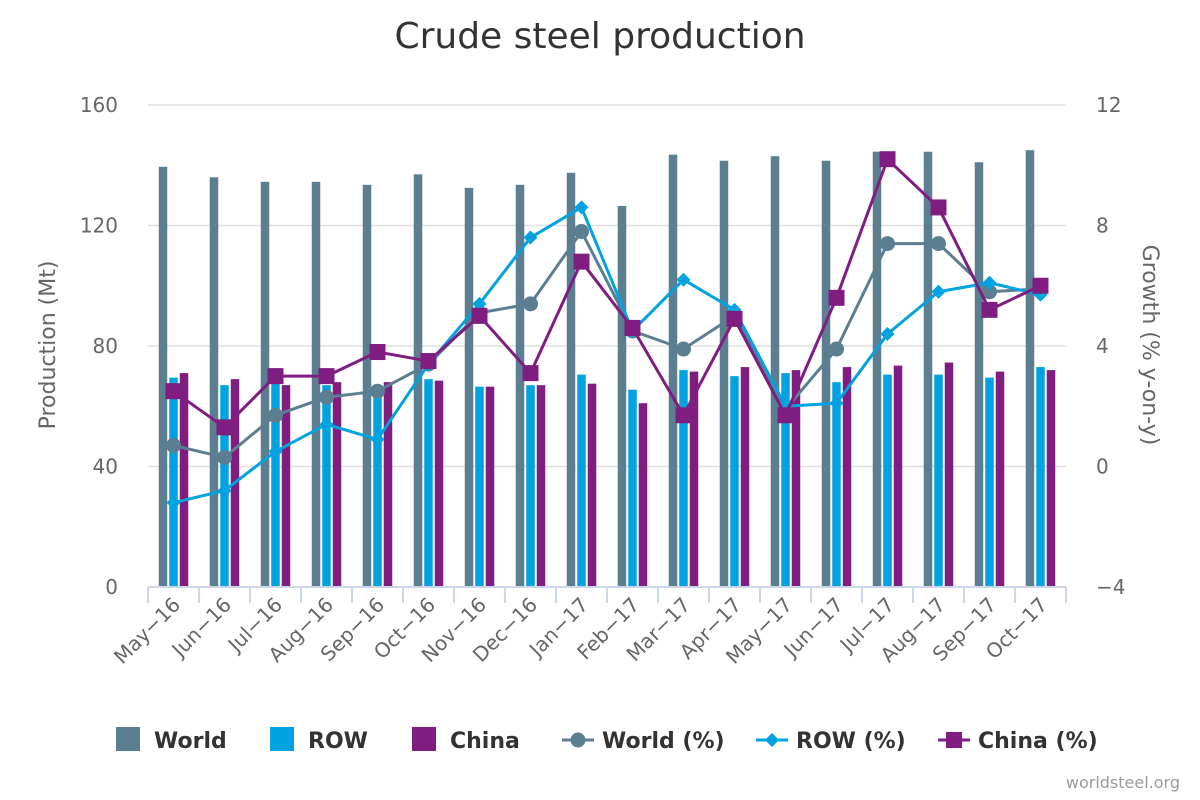  Describe the element at coordinates (1110, 587) in the screenshot. I see `y2-tick-label: −4` at that location.